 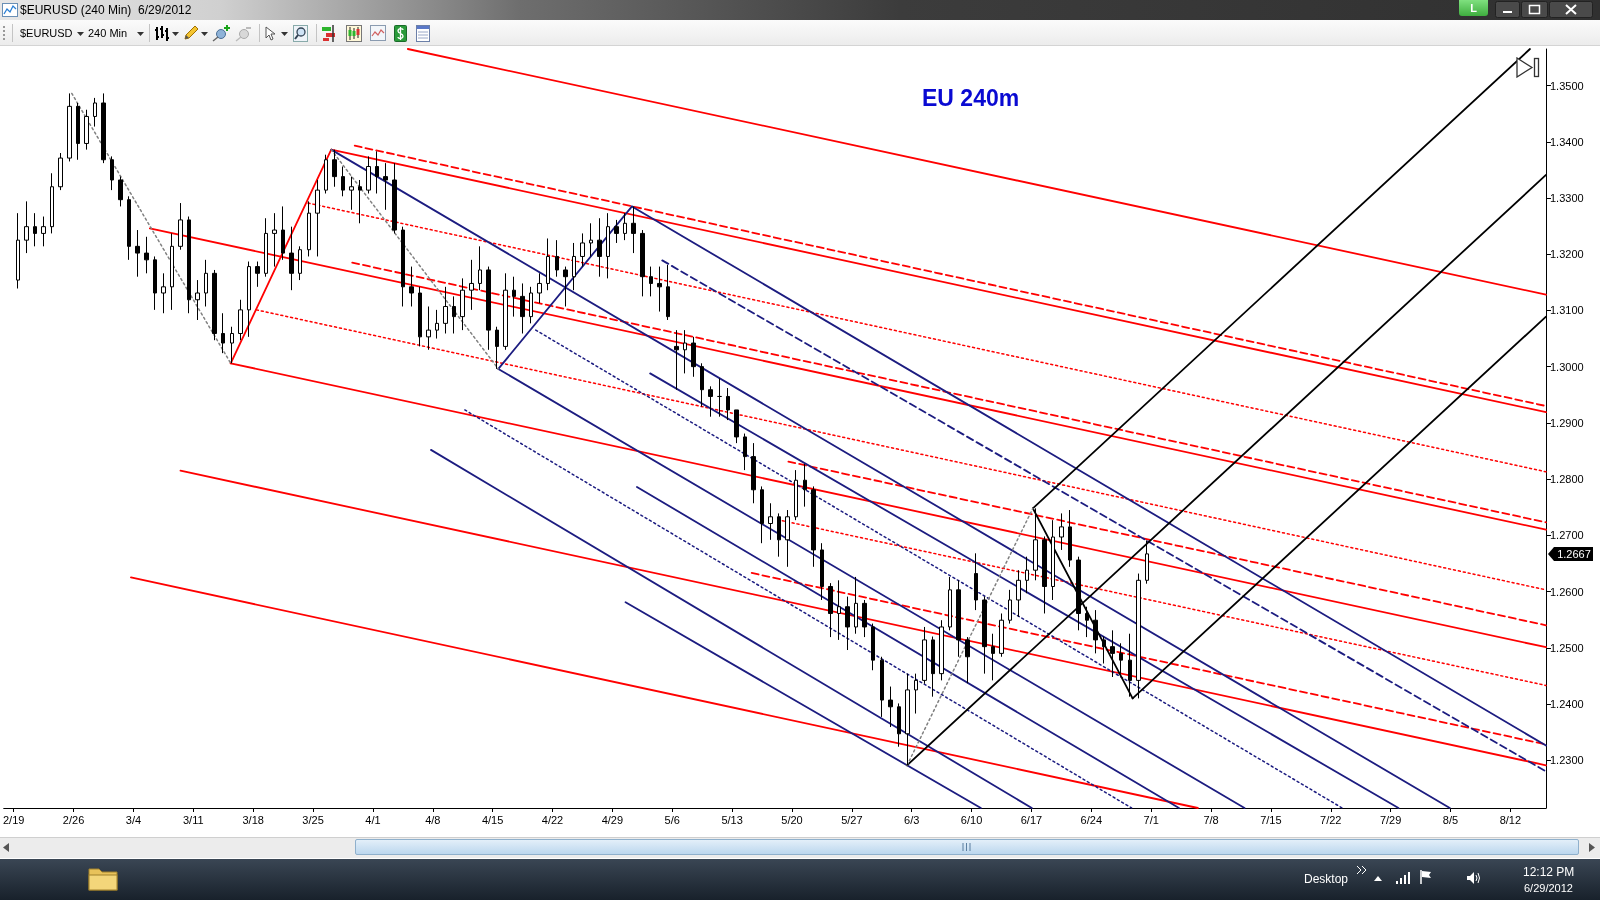 What do you see at coordinates (1326, 879) in the screenshot?
I see `text: Desktop` at bounding box center [1326, 879].